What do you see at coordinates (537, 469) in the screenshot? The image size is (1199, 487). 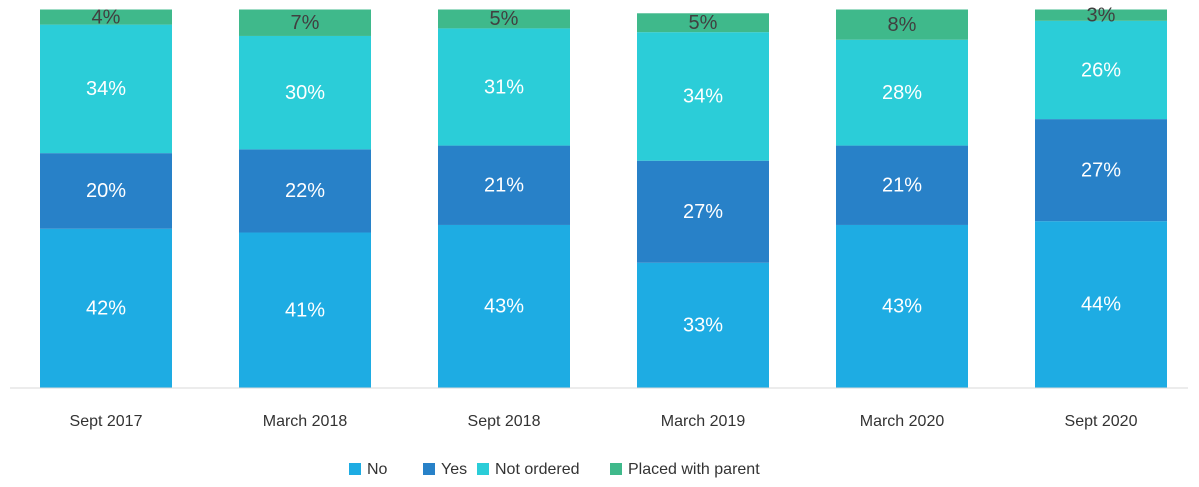 I see `legend-label: Not ordered` at bounding box center [537, 469].